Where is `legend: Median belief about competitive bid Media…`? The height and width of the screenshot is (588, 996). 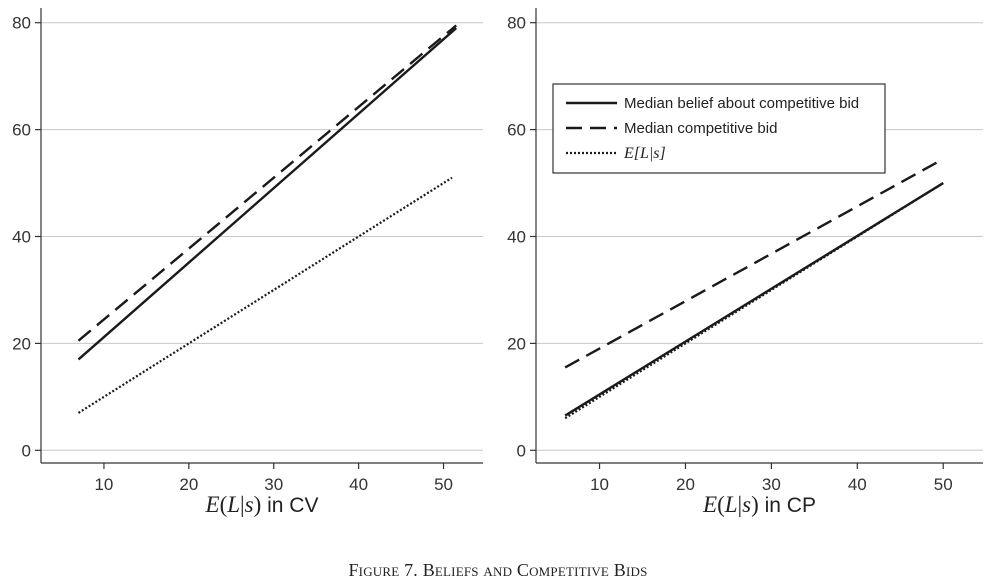
legend: Median belief about competitive bid Media… is located at coordinates (719, 128).